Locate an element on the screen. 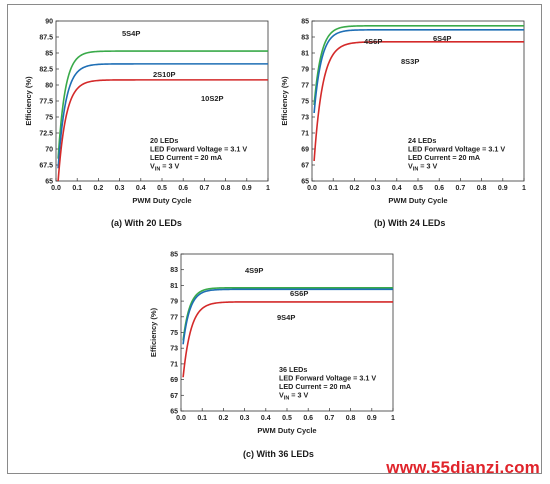  series-line-2s10p is located at coordinates (162, 116).